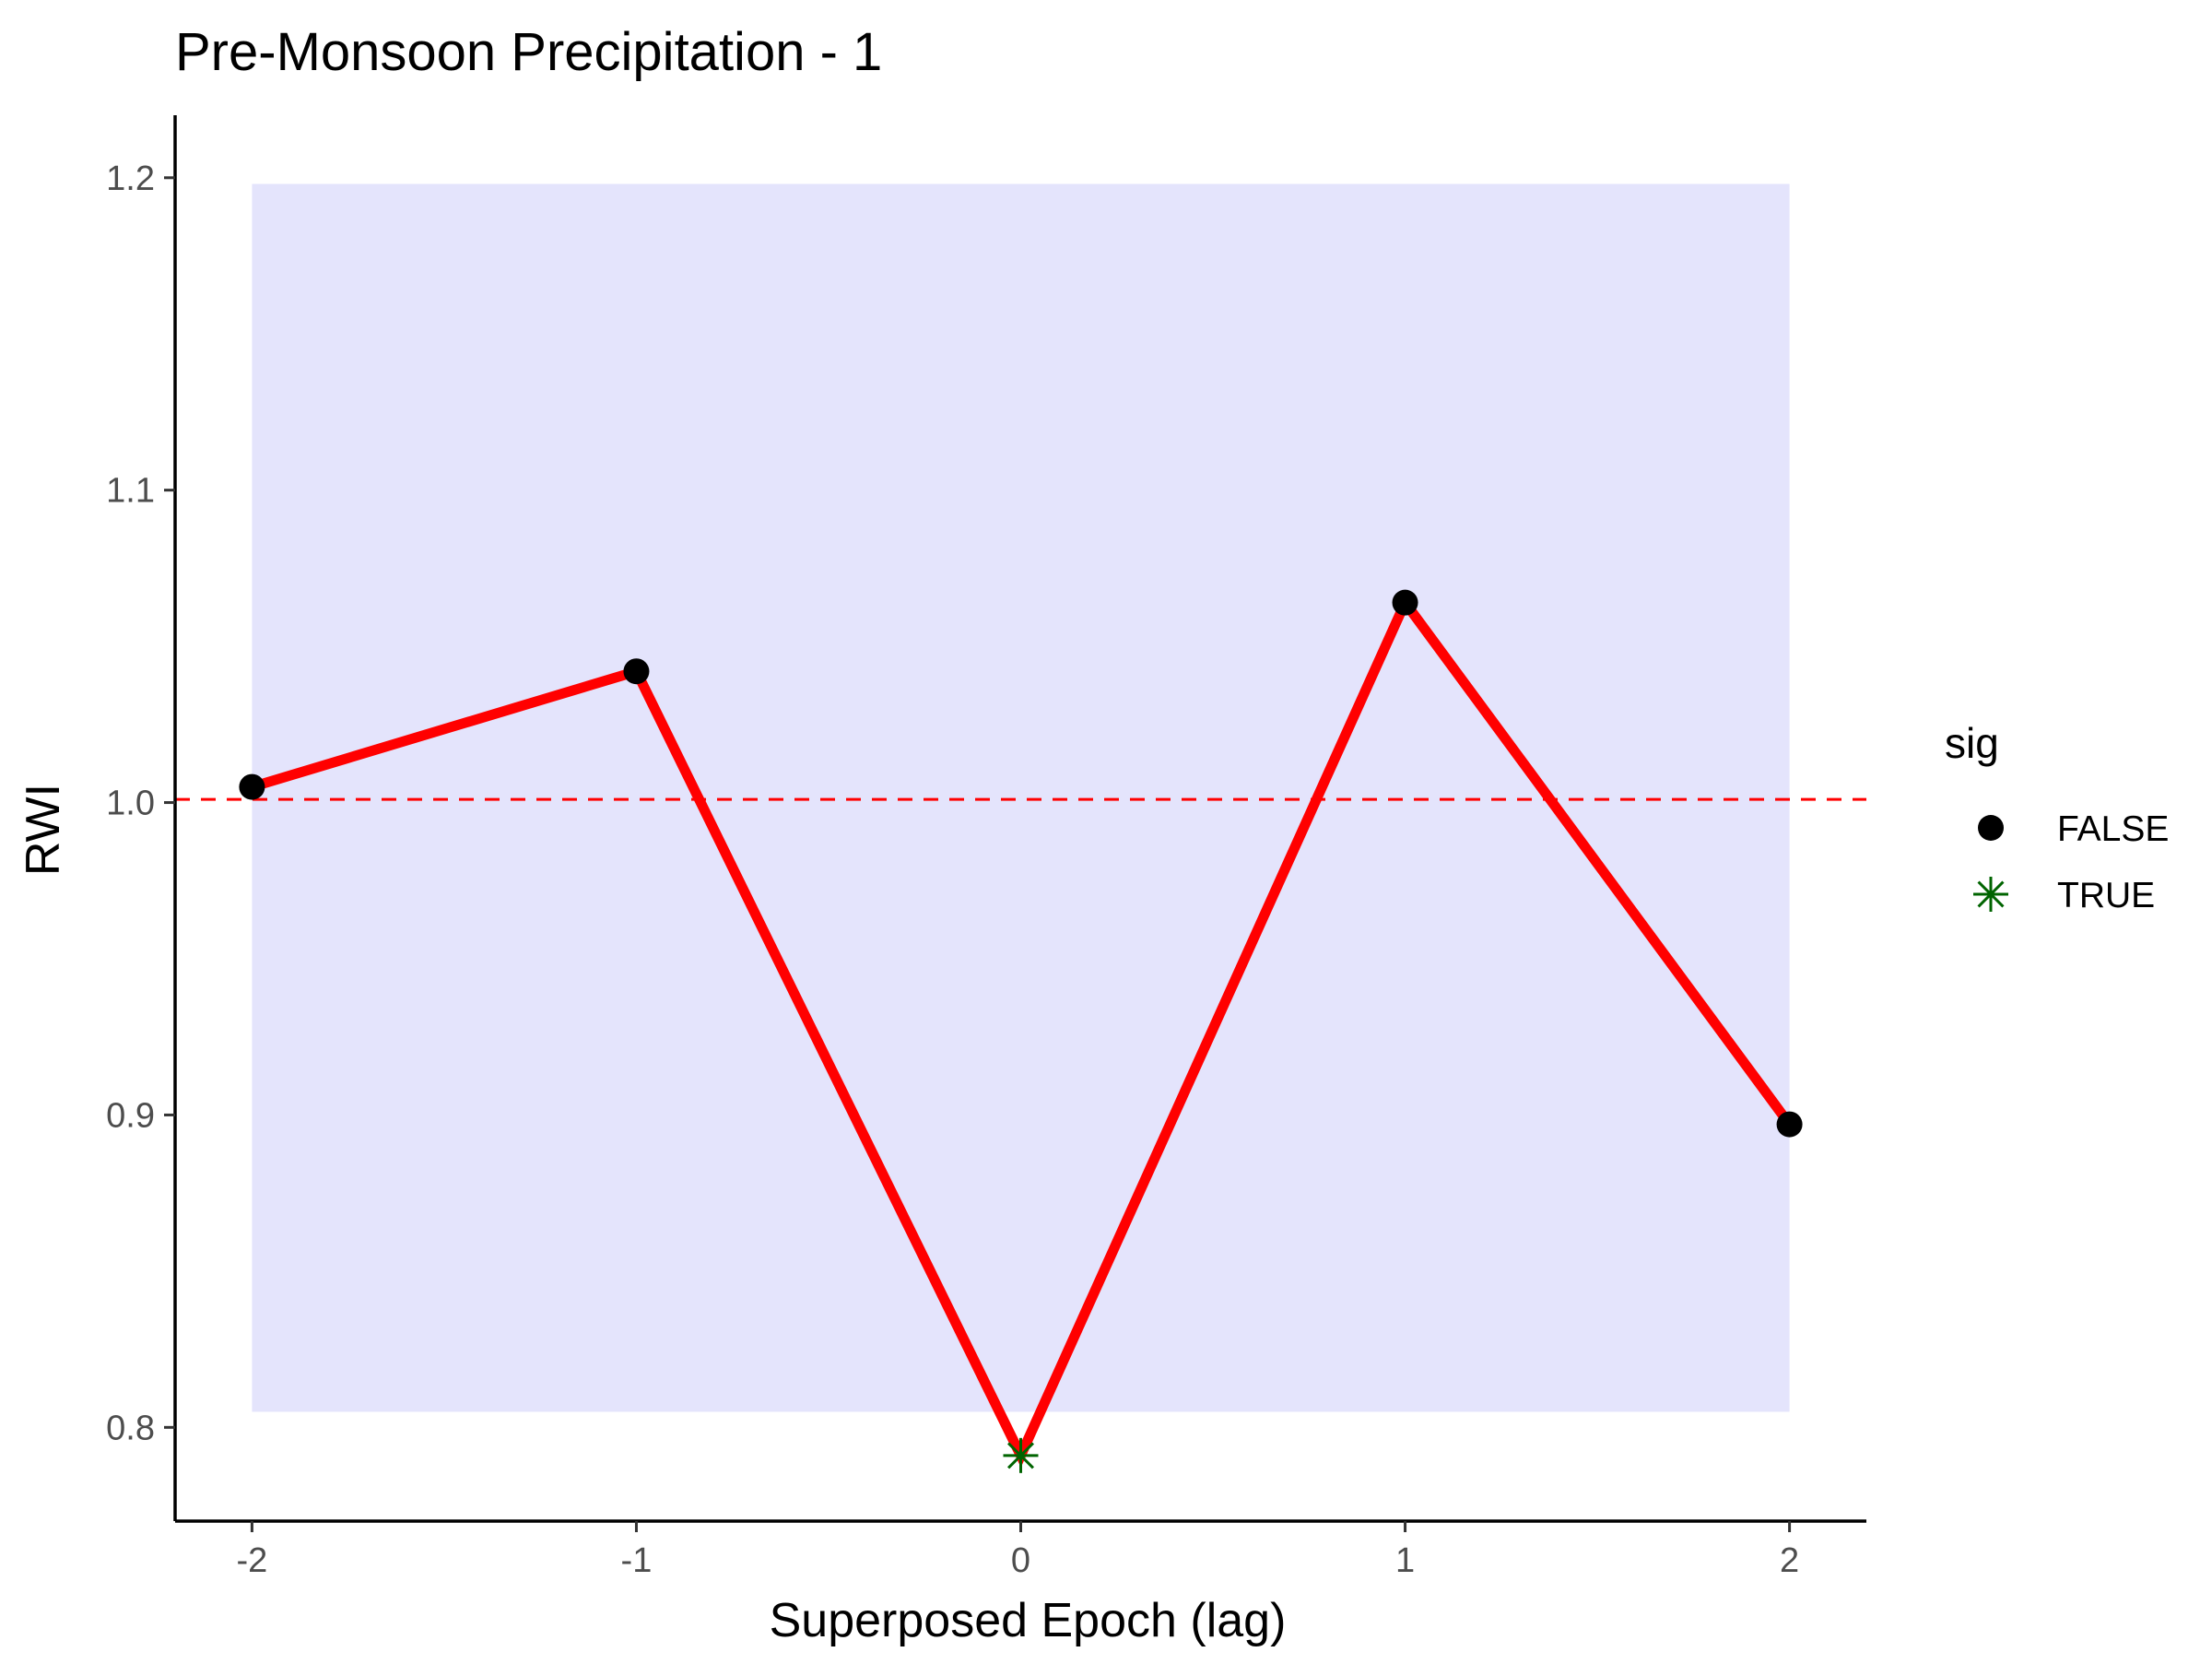  Describe the element at coordinates (2113, 829) in the screenshot. I see `legend-label: FALSE` at that location.